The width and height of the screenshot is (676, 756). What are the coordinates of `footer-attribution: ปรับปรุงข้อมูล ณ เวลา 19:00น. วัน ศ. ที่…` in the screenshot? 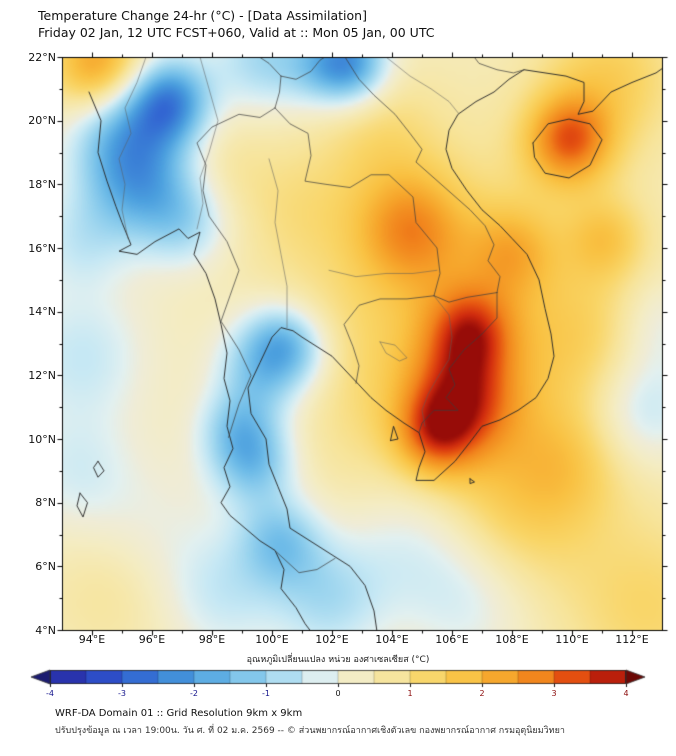 It's located at (310, 731).